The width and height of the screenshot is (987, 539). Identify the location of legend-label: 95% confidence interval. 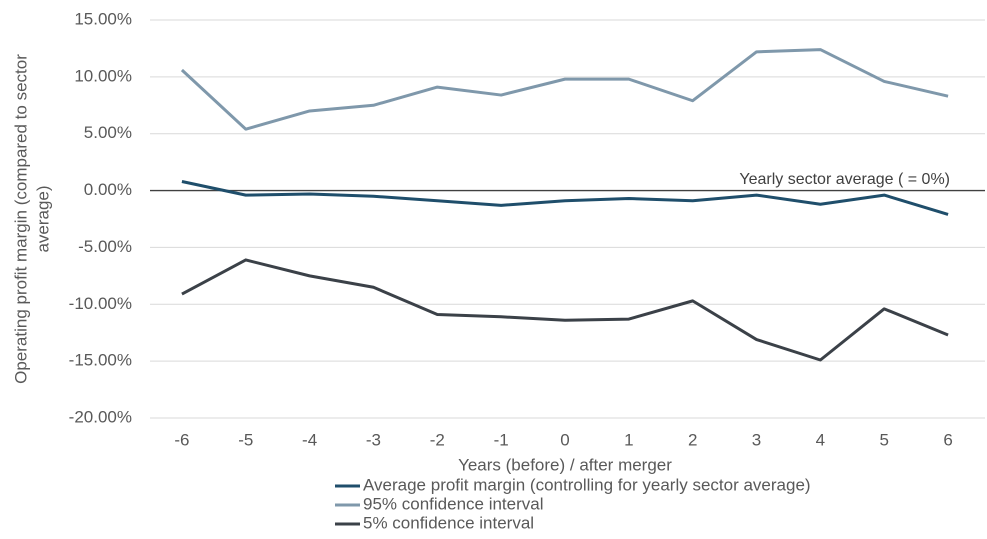
(453, 503).